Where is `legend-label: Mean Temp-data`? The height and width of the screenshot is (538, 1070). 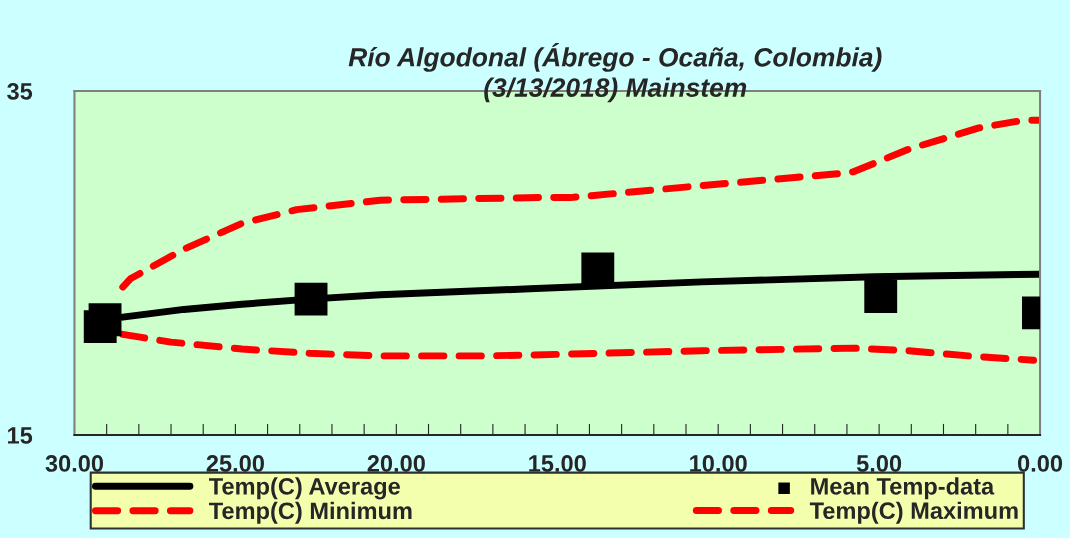
legend-label: Mean Temp-data is located at coordinates (903, 488).